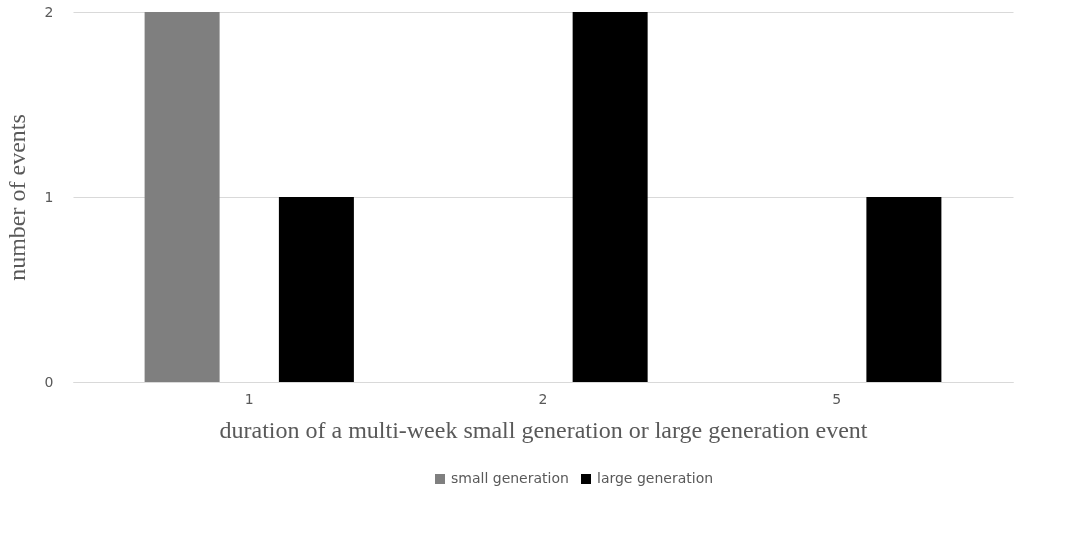  Describe the element at coordinates (510, 478) in the screenshot. I see `legend-label: small generation` at that location.